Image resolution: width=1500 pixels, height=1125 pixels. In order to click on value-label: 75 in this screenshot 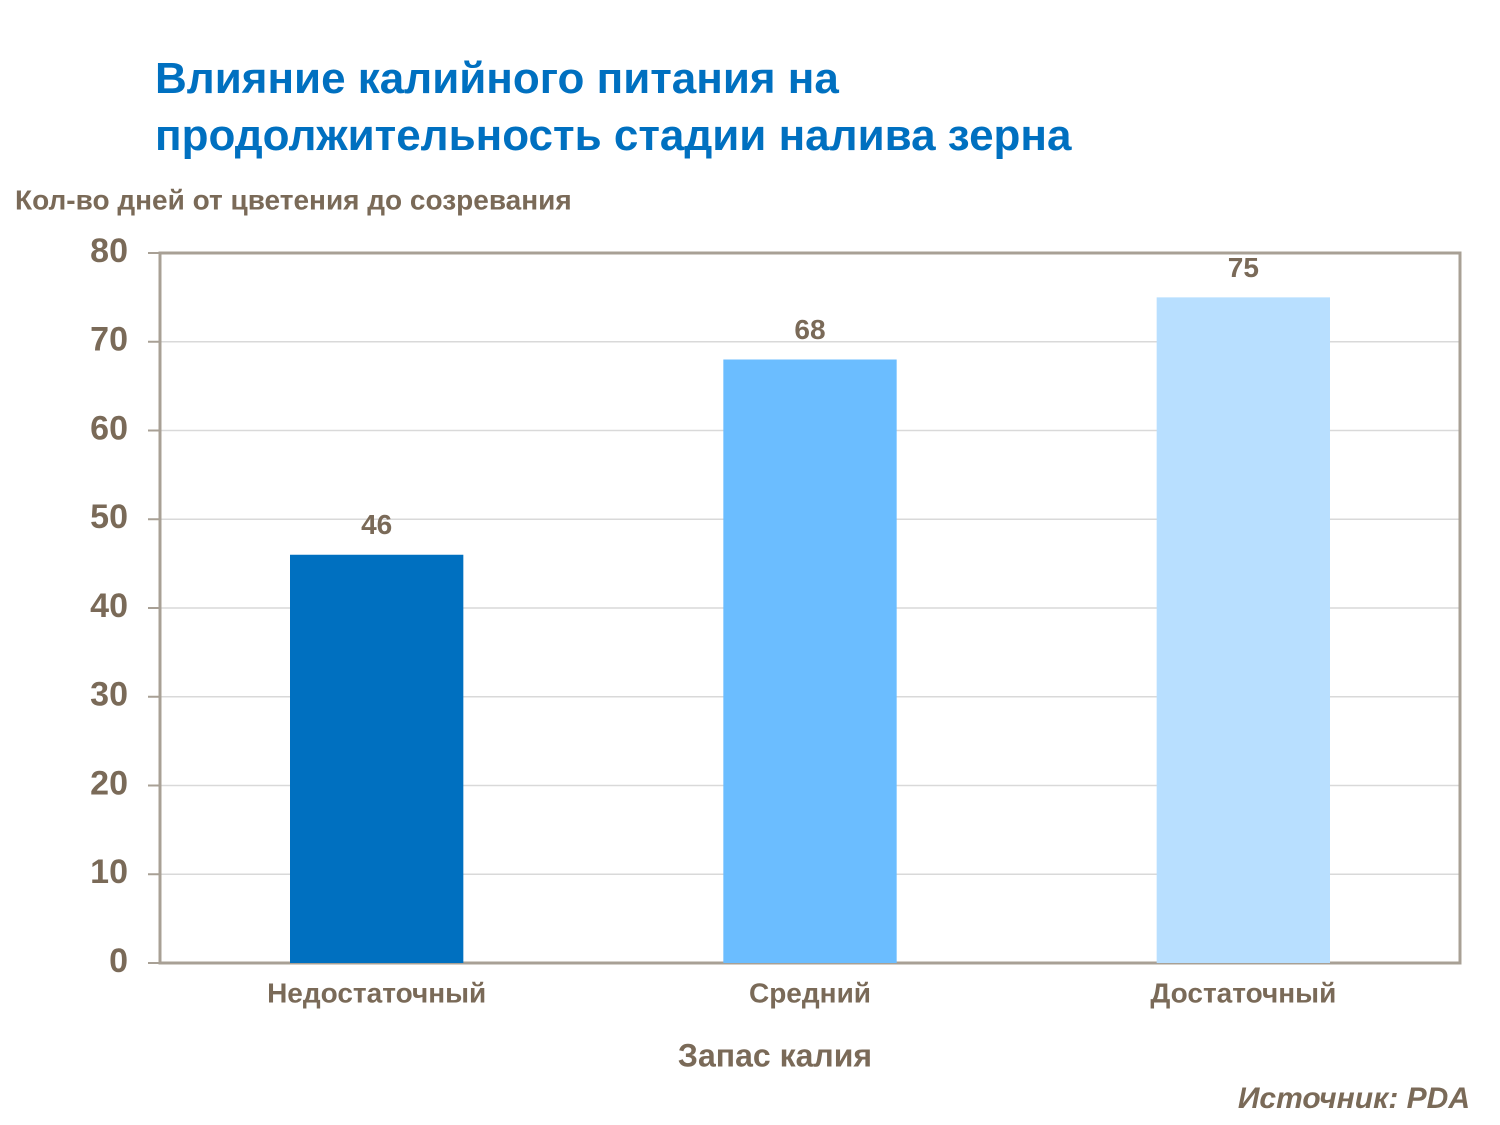, I will do `click(1243, 267)`.